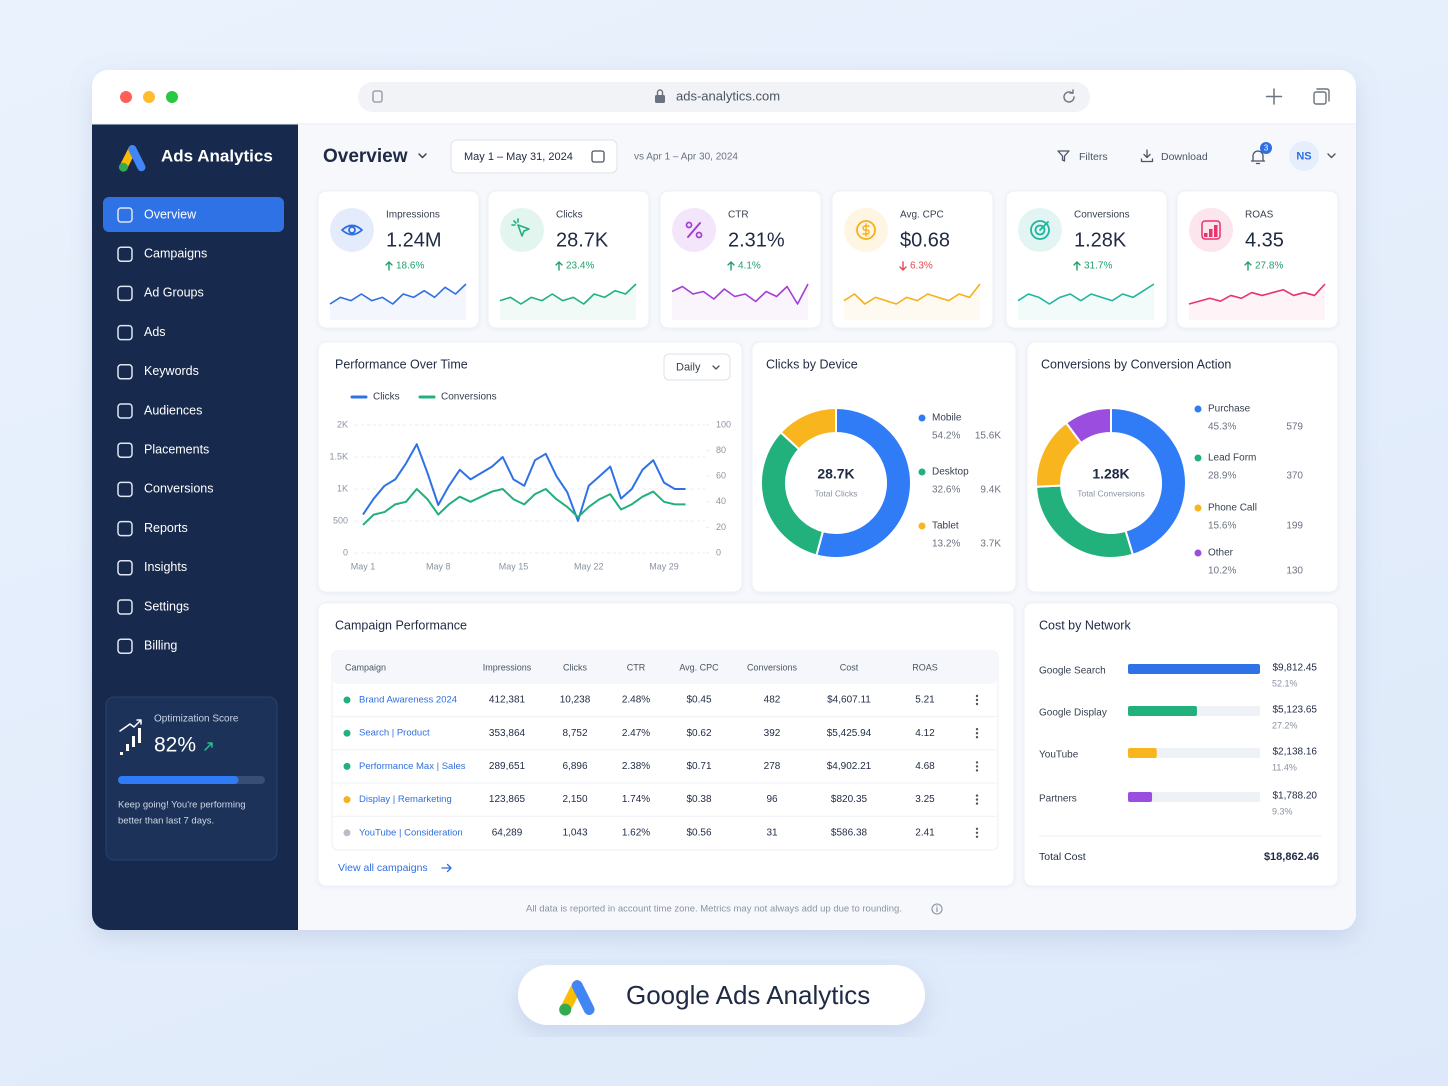 The height and width of the screenshot is (1086, 1448). What do you see at coordinates (1136, 364) in the screenshot?
I see `chart-title: Conversions by Conversion Action` at bounding box center [1136, 364].